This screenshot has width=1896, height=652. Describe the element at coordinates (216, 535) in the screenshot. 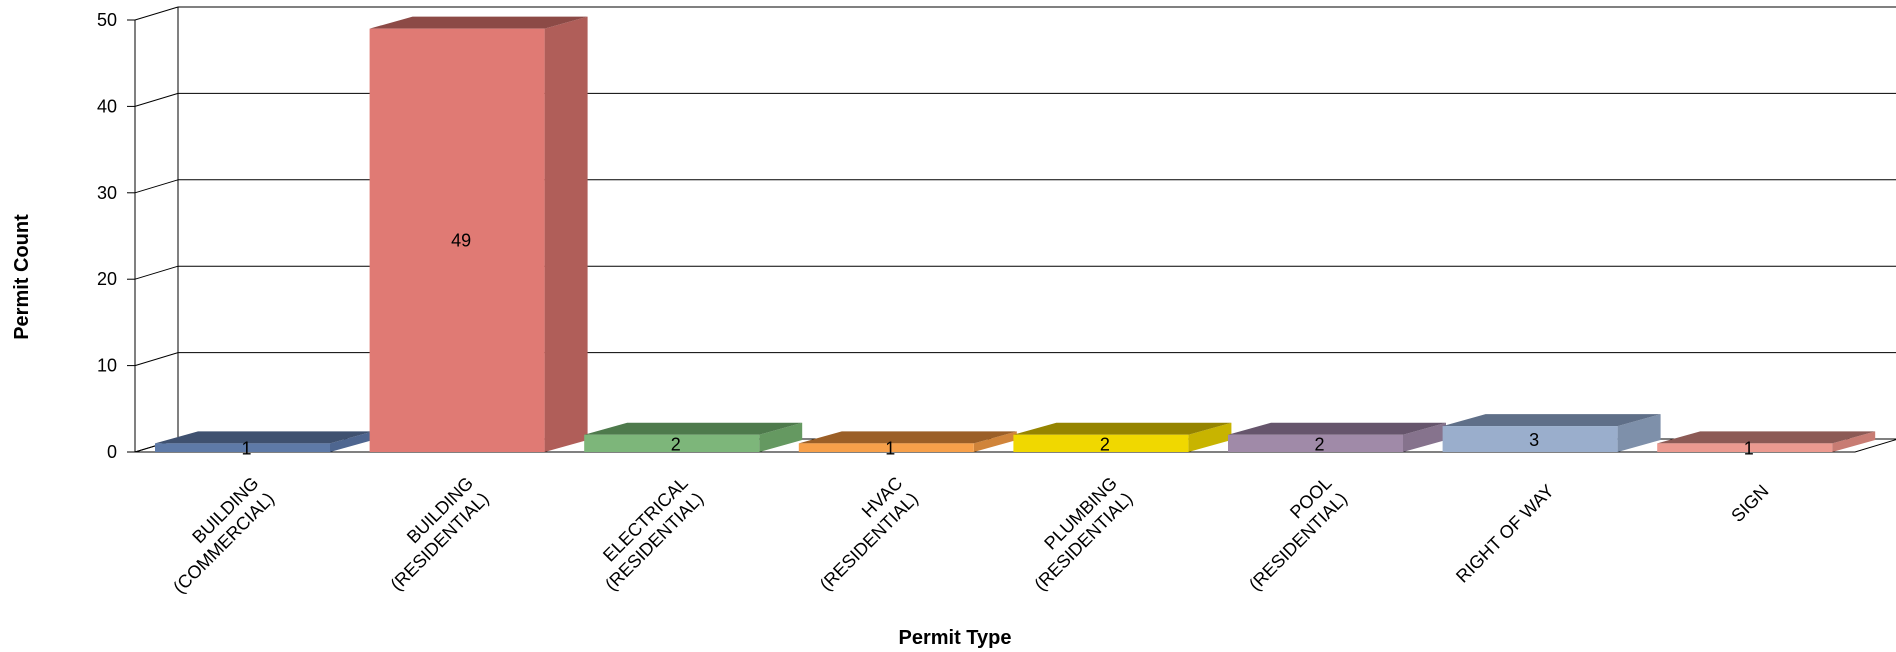

I see `xtick-label: BUILDING(COMMERCIAL)` at that location.